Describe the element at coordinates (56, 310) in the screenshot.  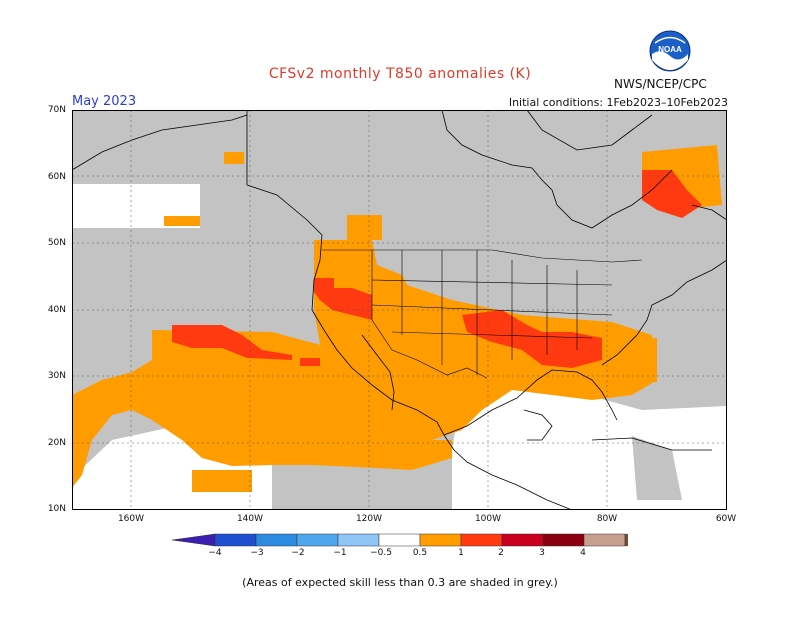
I see `lat-label: 40N` at that location.